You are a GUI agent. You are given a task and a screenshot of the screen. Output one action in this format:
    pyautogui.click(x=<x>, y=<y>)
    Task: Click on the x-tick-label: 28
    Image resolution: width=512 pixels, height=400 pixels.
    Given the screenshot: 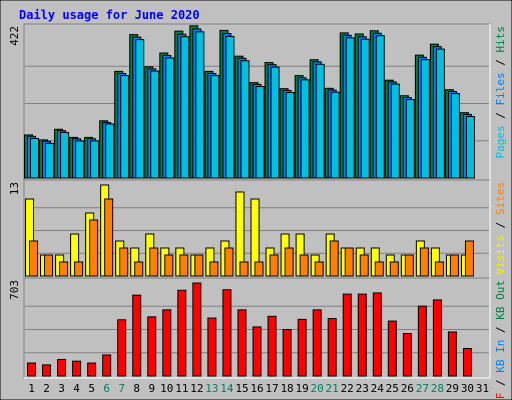 What is the action you would take?
    pyautogui.click(x=437, y=388)
    